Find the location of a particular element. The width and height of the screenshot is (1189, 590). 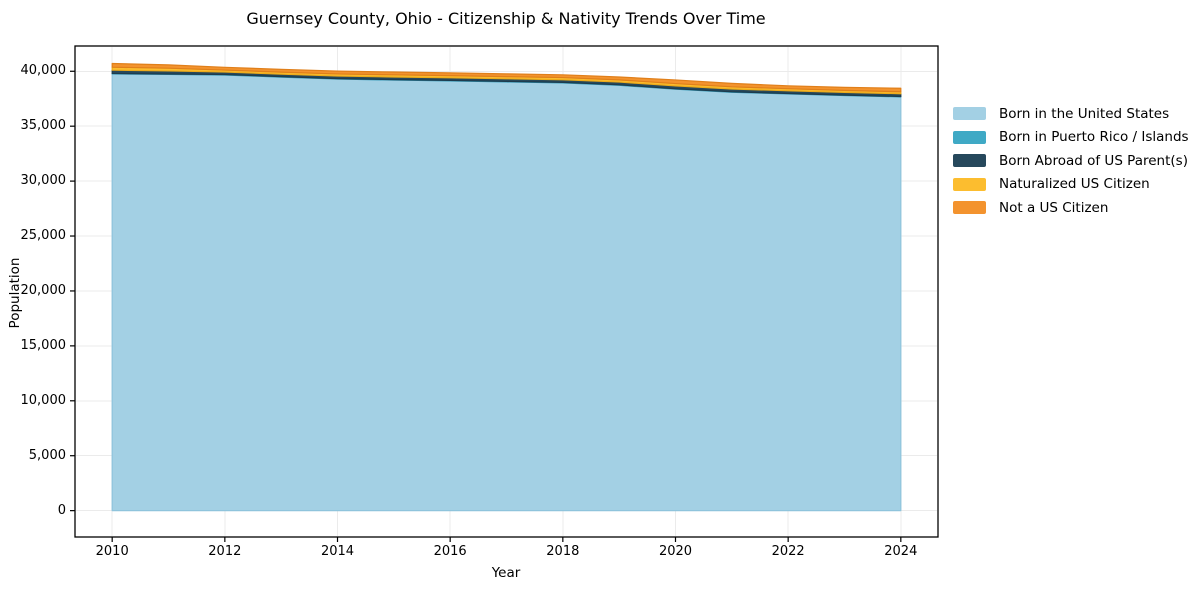

legend-label: Not a US Citizen is located at coordinates (1054, 207).